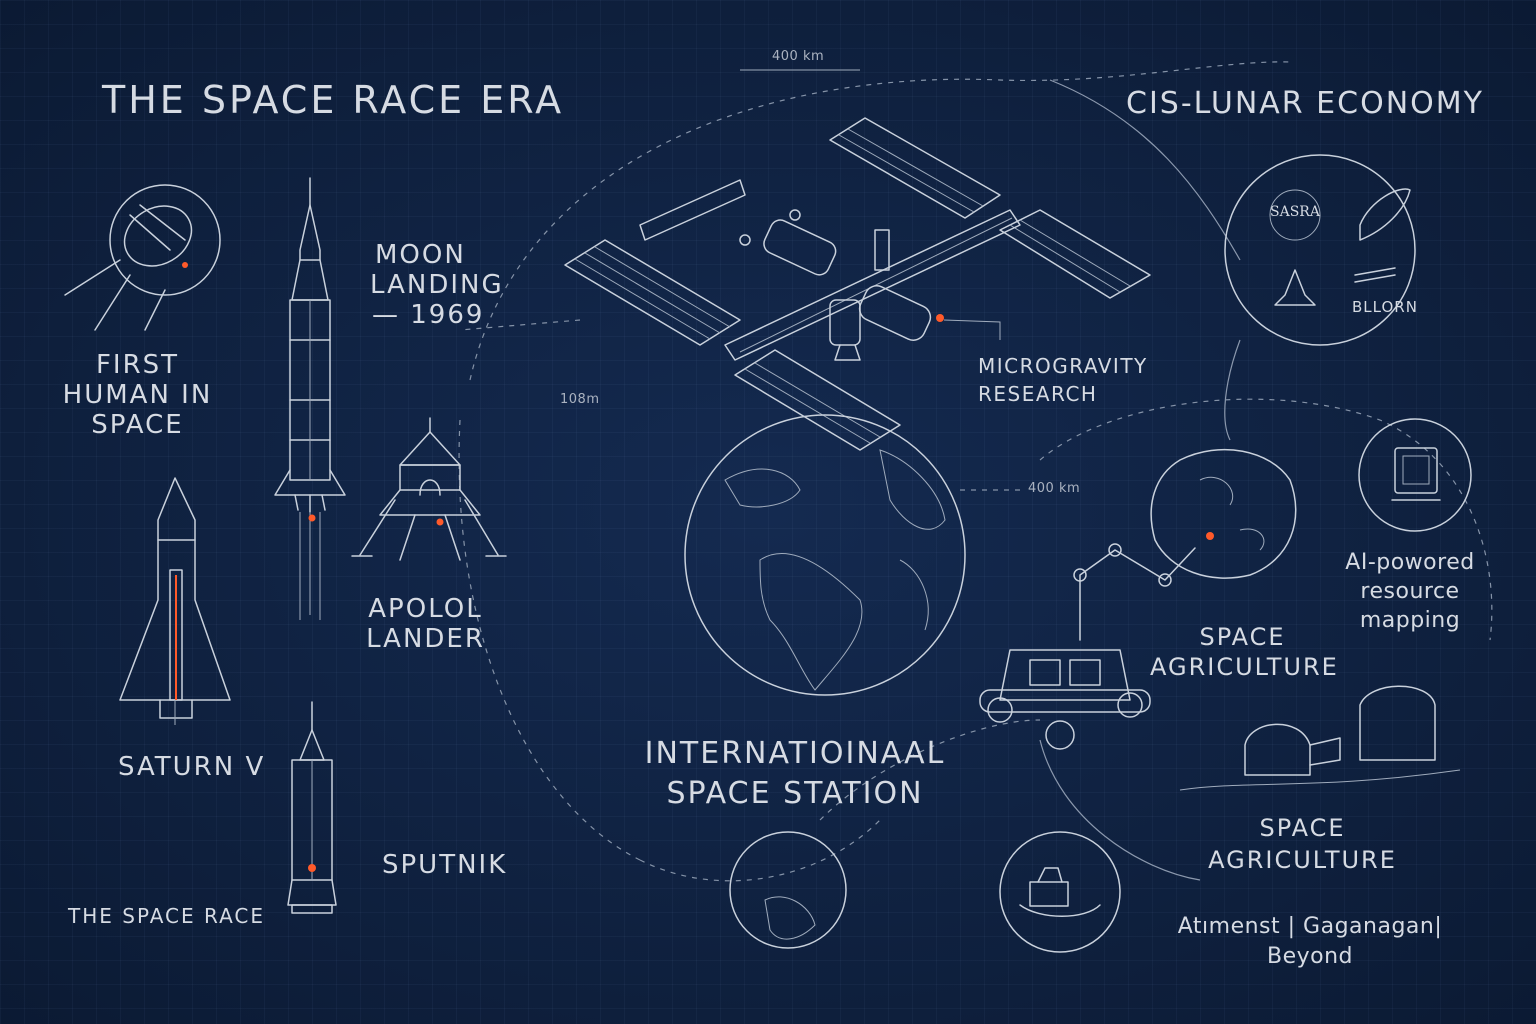 The image size is (1536, 1024). I want to click on logo-sasra: SASRA, so click(1295, 212).